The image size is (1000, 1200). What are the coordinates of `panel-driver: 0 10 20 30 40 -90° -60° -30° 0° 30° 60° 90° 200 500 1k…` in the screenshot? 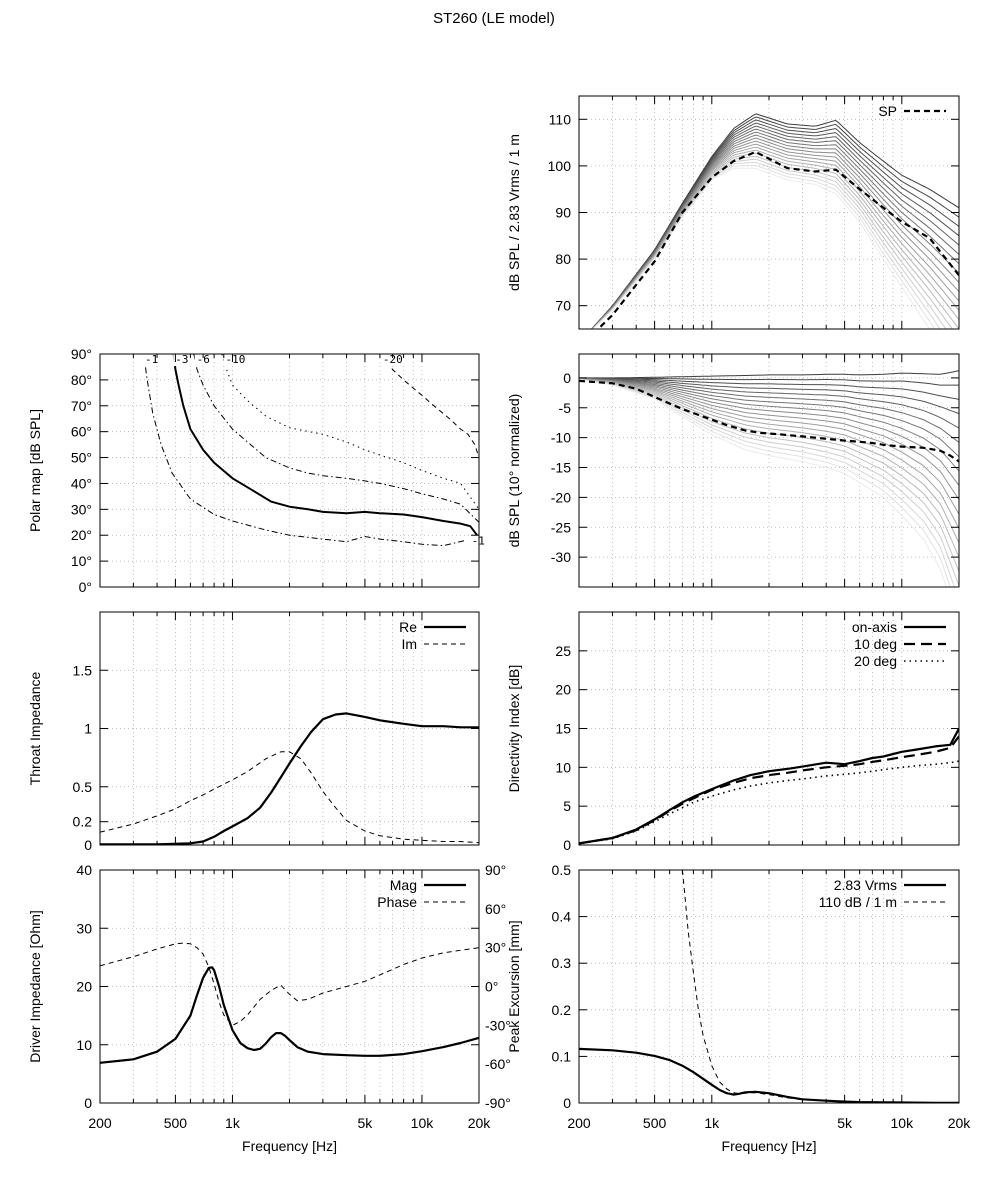 It's located at (269, 1008).